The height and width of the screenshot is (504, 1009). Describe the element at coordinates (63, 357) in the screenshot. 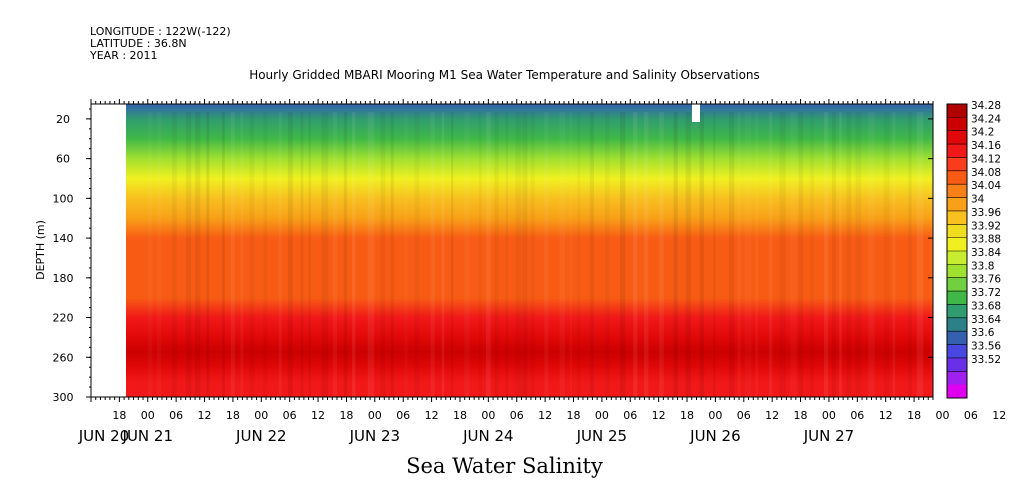

I see `y-tick-label: 260` at that location.